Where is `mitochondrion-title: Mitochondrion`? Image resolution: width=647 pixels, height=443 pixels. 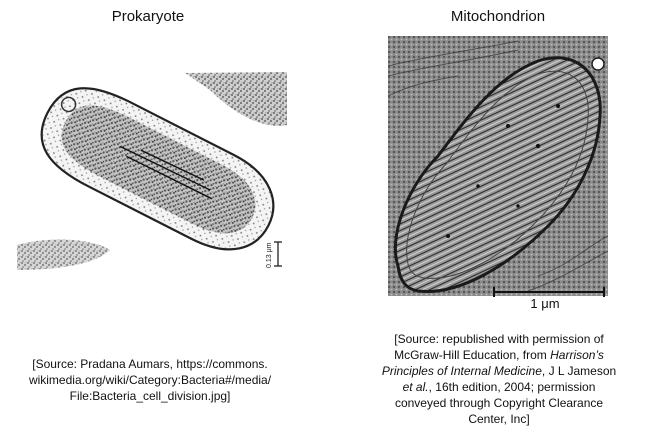
mitochondrion-title: Mitochondrion is located at coordinates (498, 16).